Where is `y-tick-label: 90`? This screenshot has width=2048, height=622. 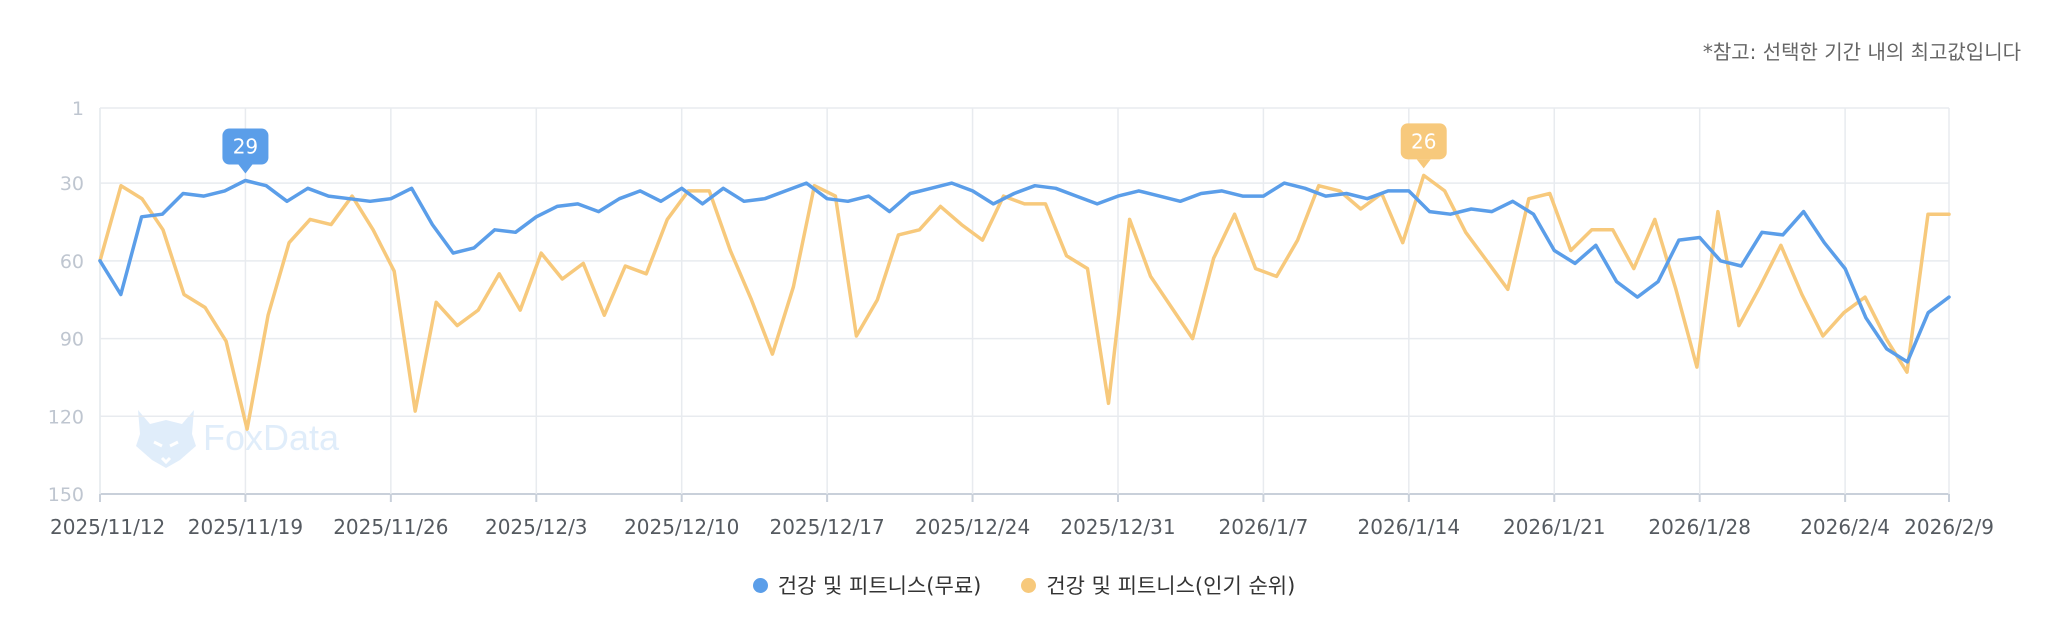 y-tick-label: 90 is located at coordinates (72, 340).